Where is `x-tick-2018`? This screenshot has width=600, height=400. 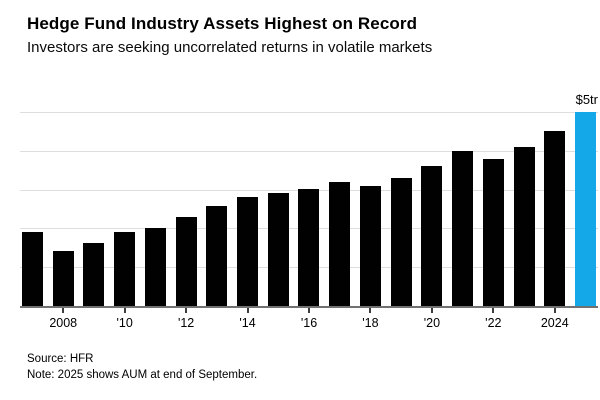
x-tick-2018 is located at coordinates (370, 310).